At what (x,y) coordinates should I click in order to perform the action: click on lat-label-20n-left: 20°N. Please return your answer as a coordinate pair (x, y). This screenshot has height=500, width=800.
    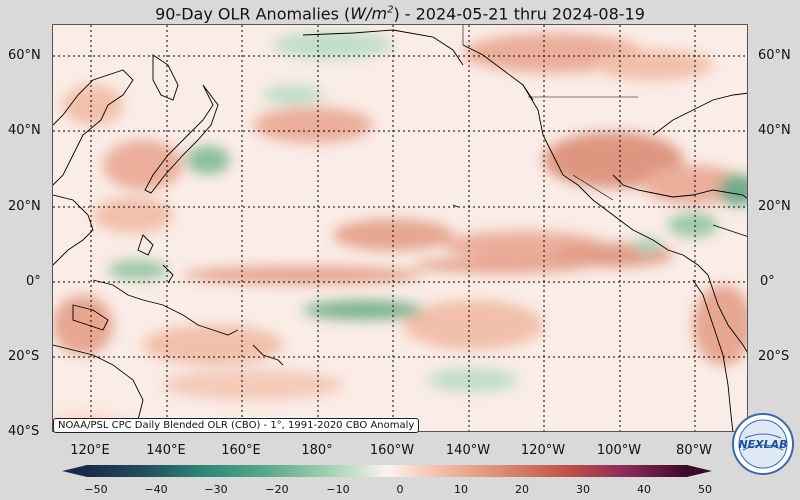
    Looking at the image, I should click on (24, 206).